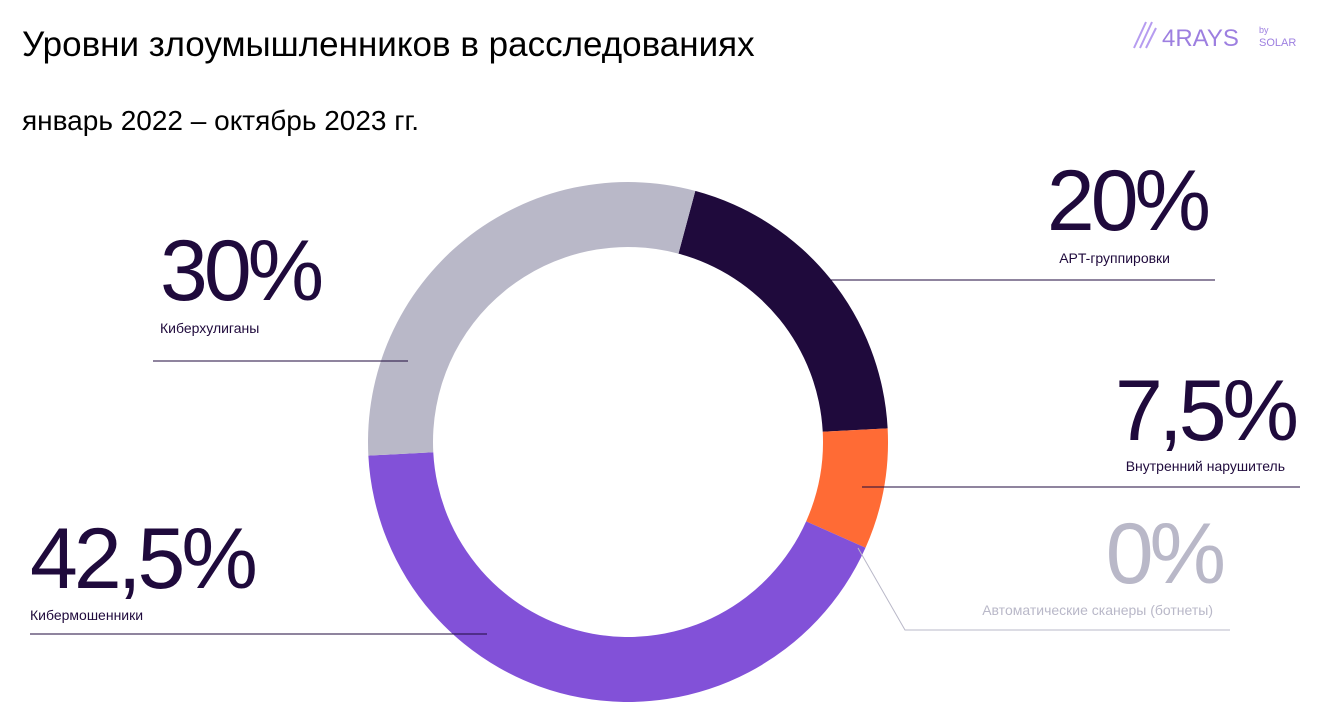 This screenshot has height=703, width=1327. What do you see at coordinates (220, 120) in the screenshot?
I see `chart-subtitle: январь 2022 – октябрь 2023 гг.` at bounding box center [220, 120].